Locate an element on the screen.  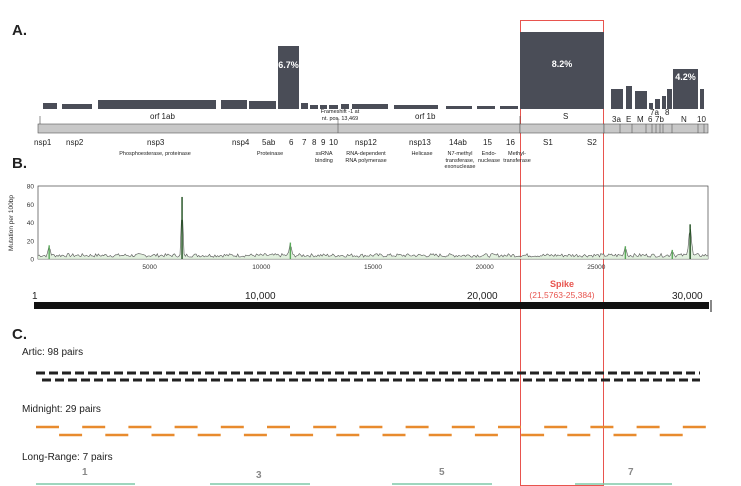
bar-3a is located at coordinates (617, 99).